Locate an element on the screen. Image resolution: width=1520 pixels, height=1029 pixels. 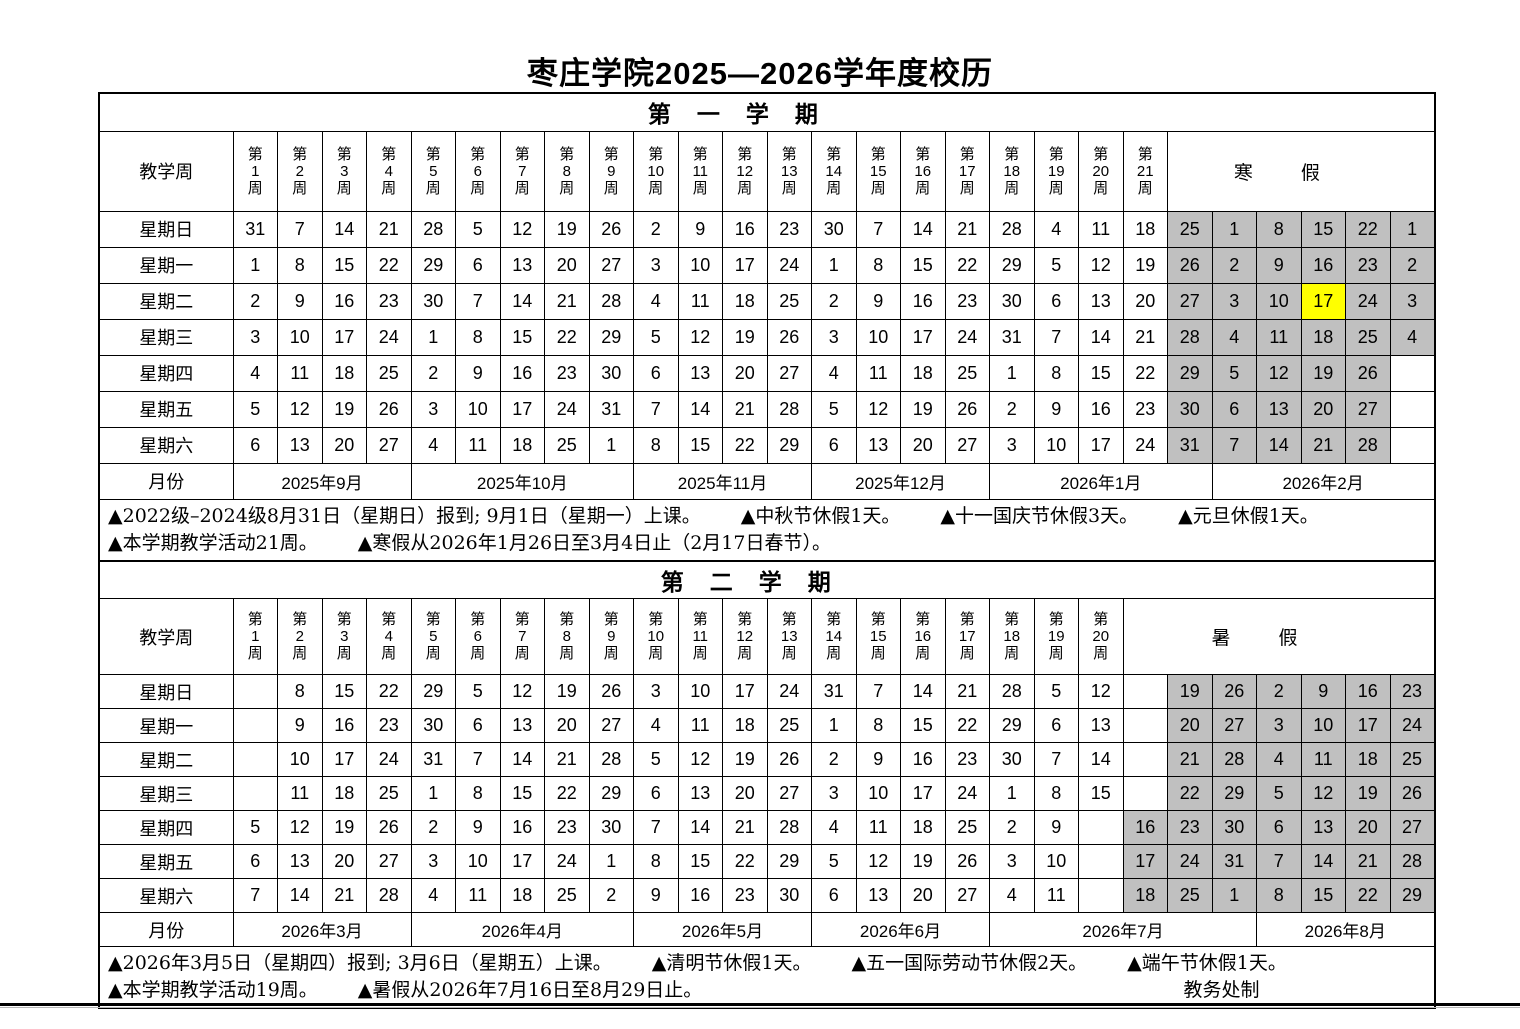
vacation-date-cell: 23 is located at coordinates (1190, 827).